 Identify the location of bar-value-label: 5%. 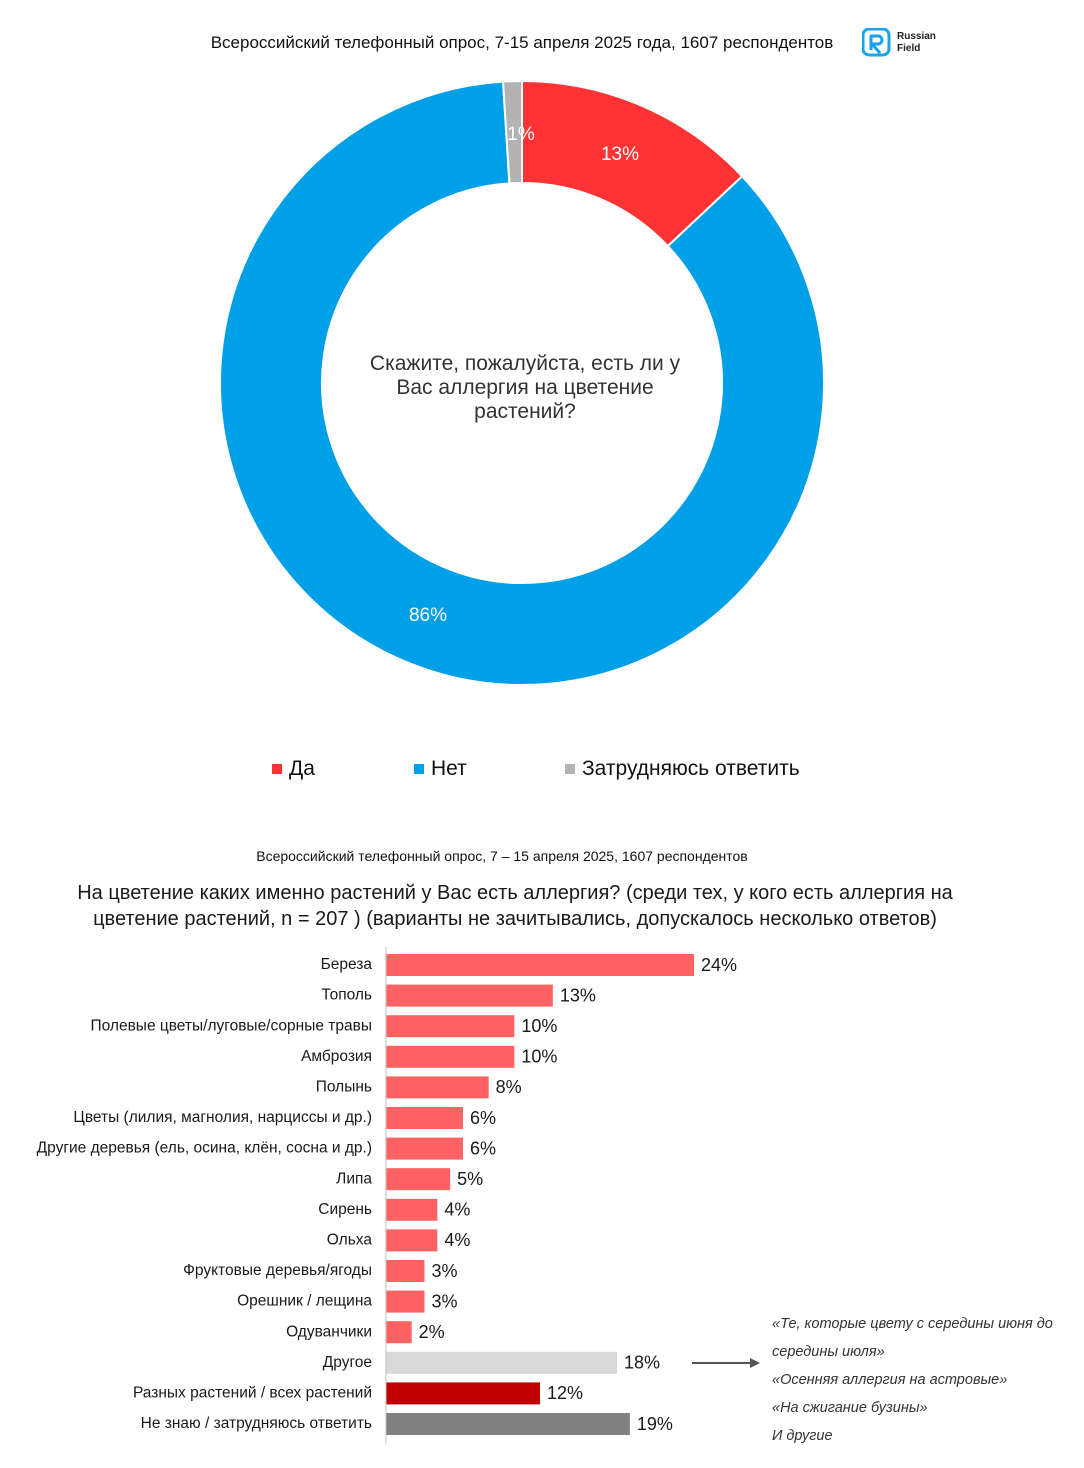
(470, 1179).